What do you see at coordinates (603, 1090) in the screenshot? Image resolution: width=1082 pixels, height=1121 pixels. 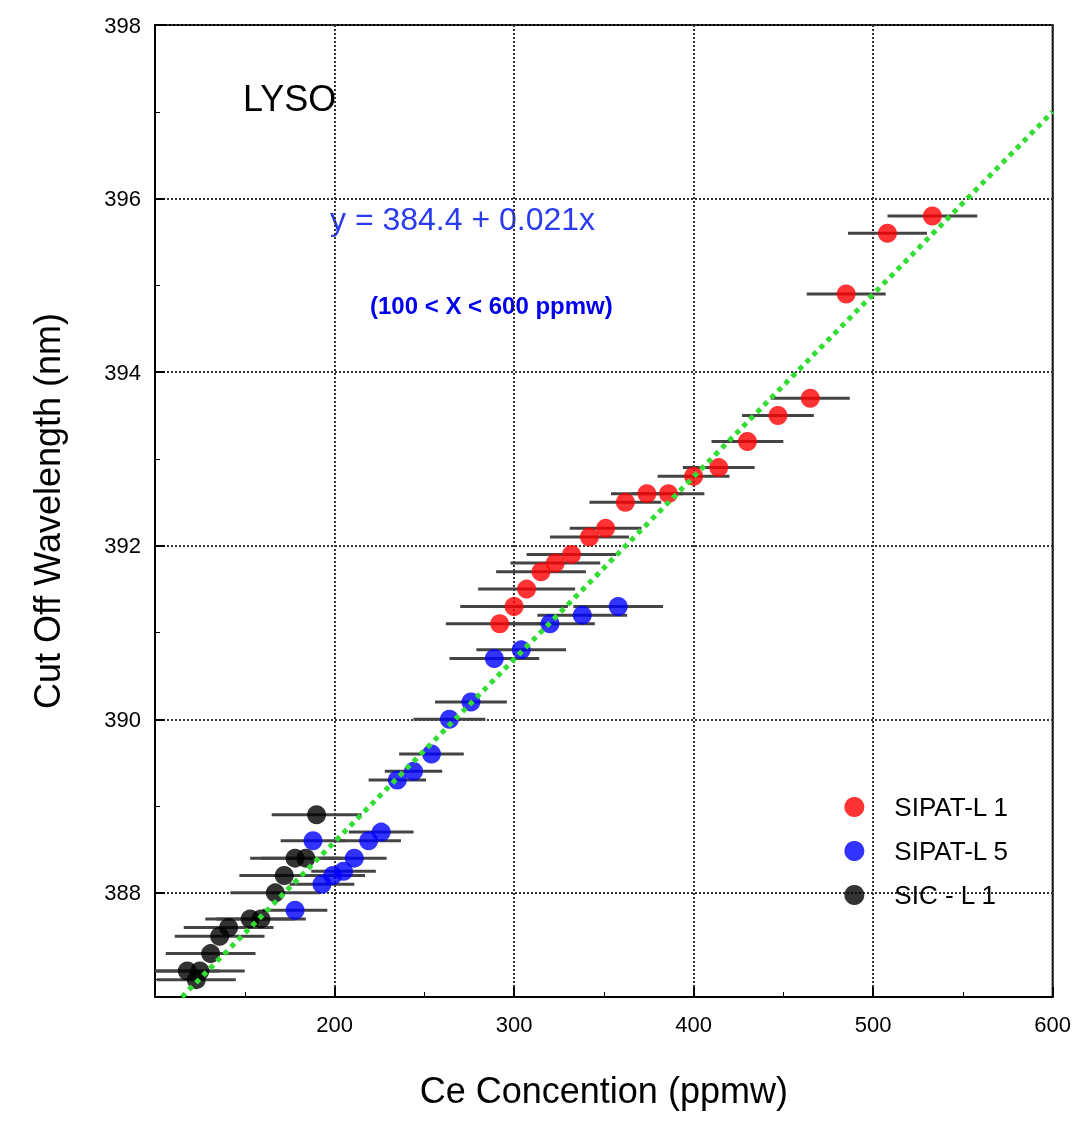 I see `x-axis-title: Ce Concention (ppmw)` at bounding box center [603, 1090].